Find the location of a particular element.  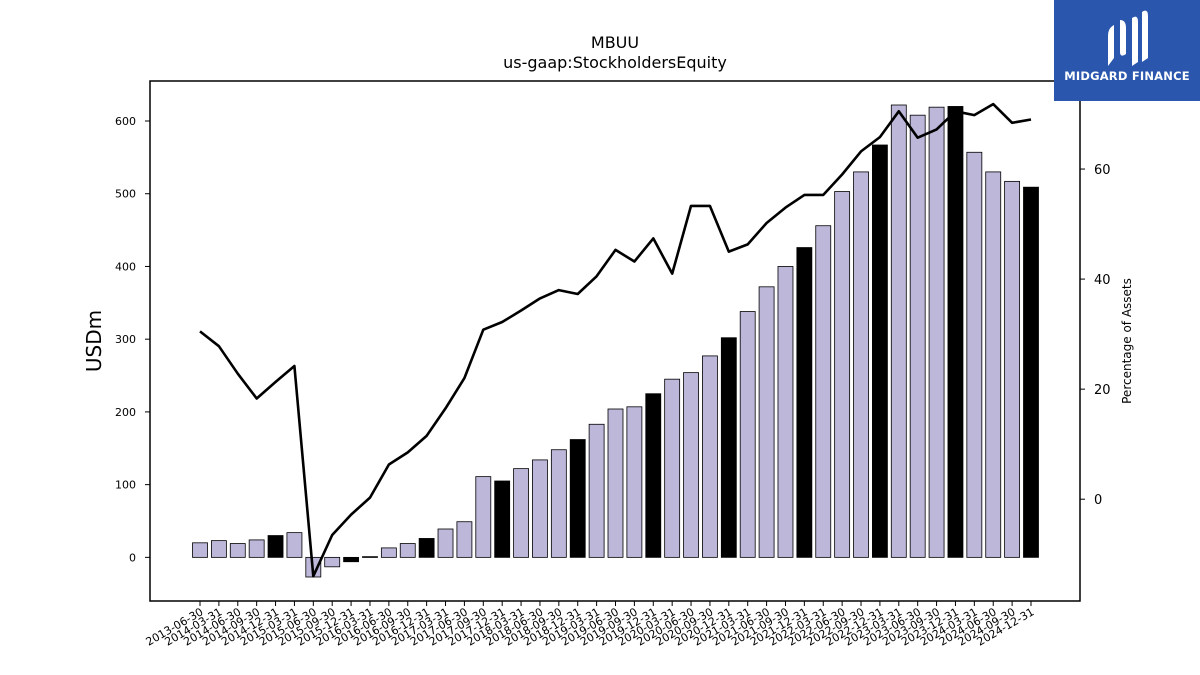

brand-logo: MIDGARD FINANCE is located at coordinates (1127, 50).